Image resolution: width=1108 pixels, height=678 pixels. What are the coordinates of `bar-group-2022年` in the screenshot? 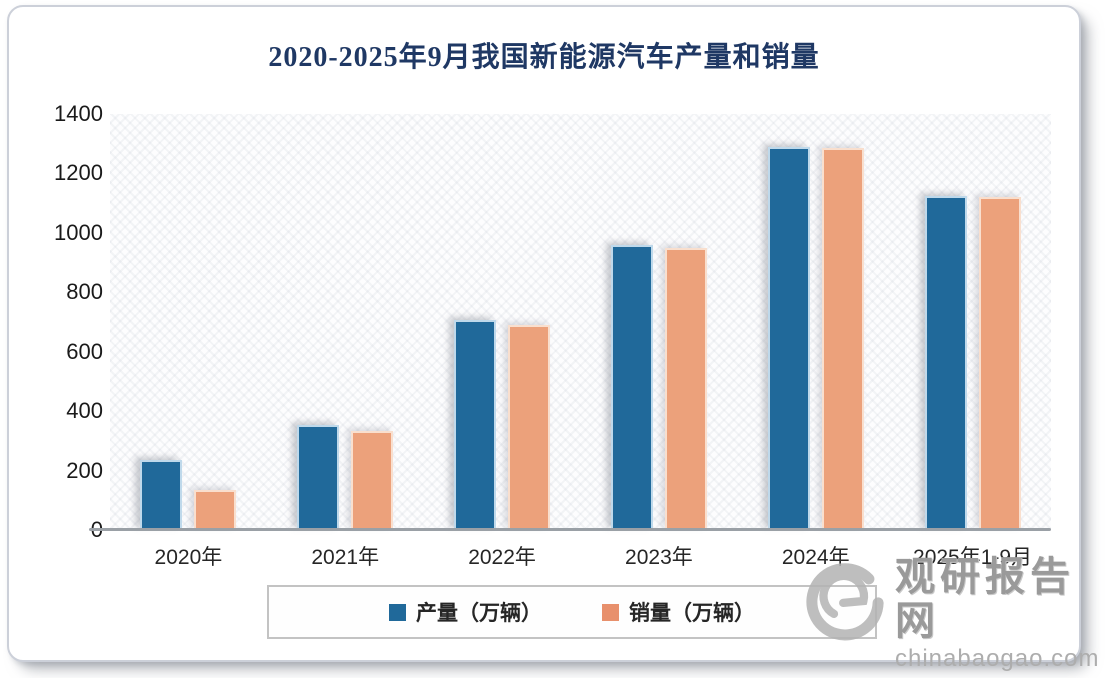 It's located at (502, 322).